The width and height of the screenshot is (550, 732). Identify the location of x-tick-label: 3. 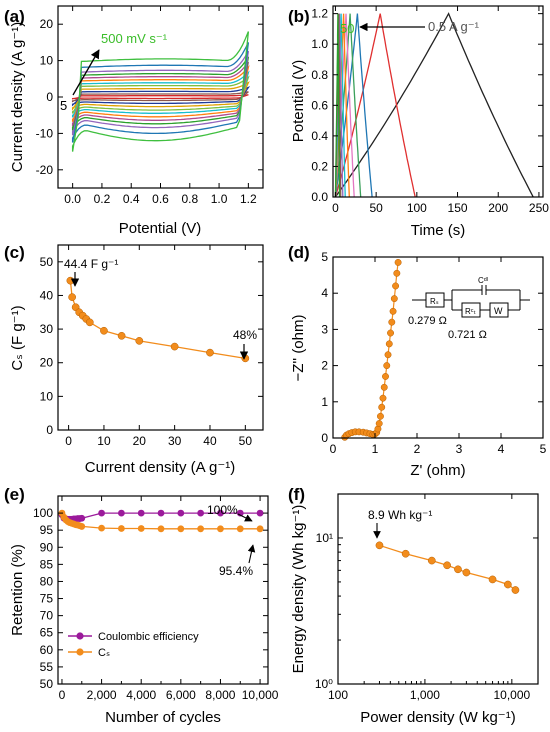
(459, 449).